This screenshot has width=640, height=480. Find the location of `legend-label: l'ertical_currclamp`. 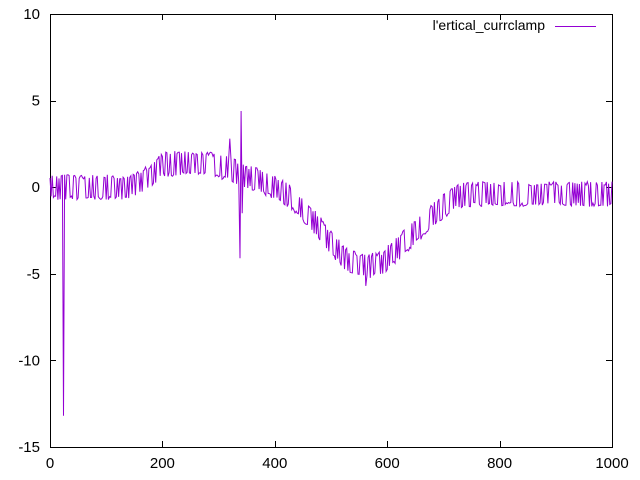

legend-label: l'ertical_currclamp is located at coordinates (489, 25).